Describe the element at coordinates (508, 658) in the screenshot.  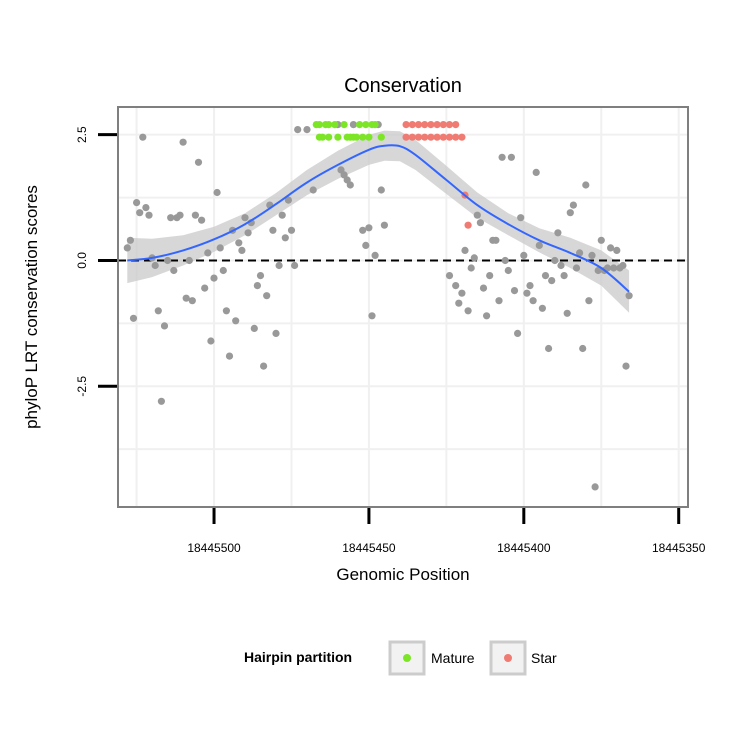
I see `legend-star-swatch` at that location.